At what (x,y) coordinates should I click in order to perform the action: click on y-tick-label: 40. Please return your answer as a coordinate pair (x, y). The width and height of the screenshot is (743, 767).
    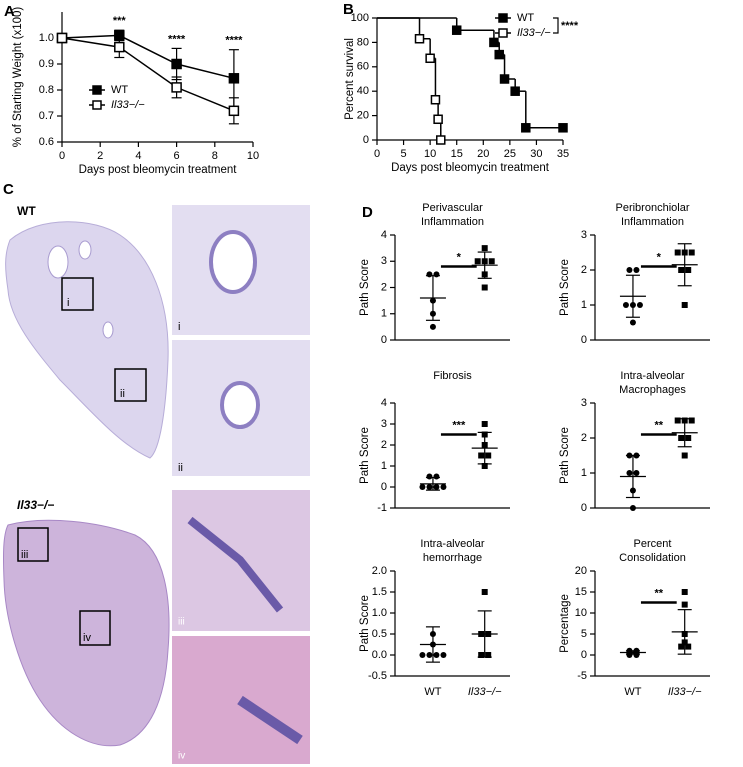
    Looking at the image, I should click on (363, 91).